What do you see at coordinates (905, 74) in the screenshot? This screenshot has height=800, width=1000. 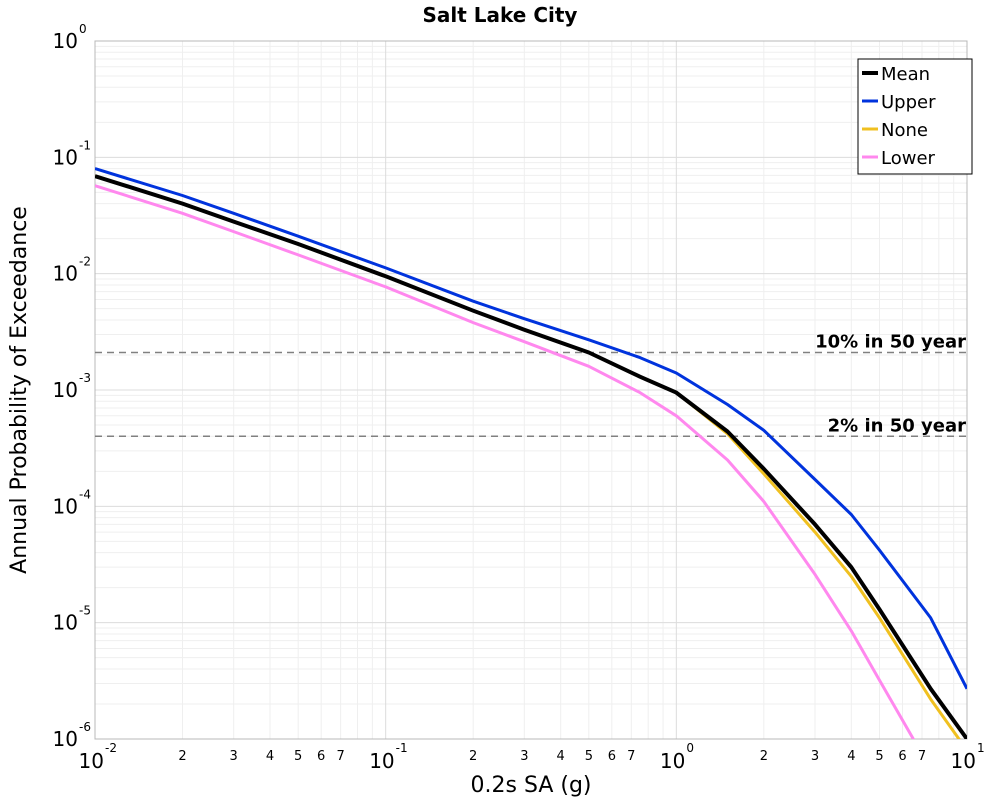 I see `legend-label-mean: Mean` at bounding box center [905, 74].